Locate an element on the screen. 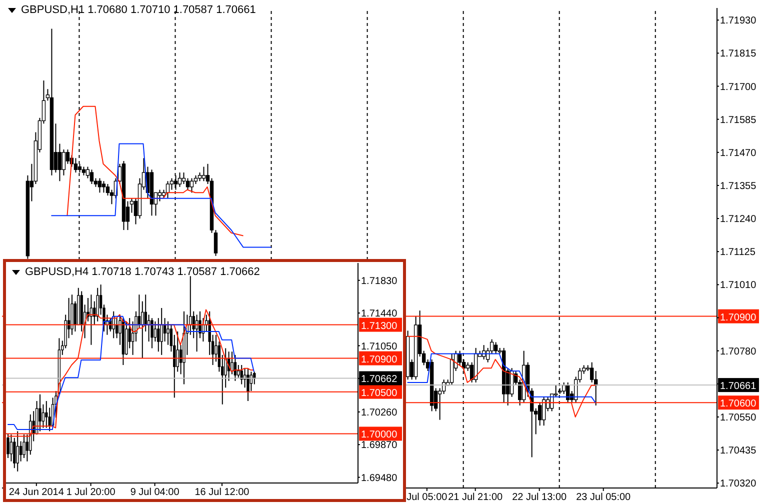  ref-line-label: 1.70000 is located at coordinates (379, 435).